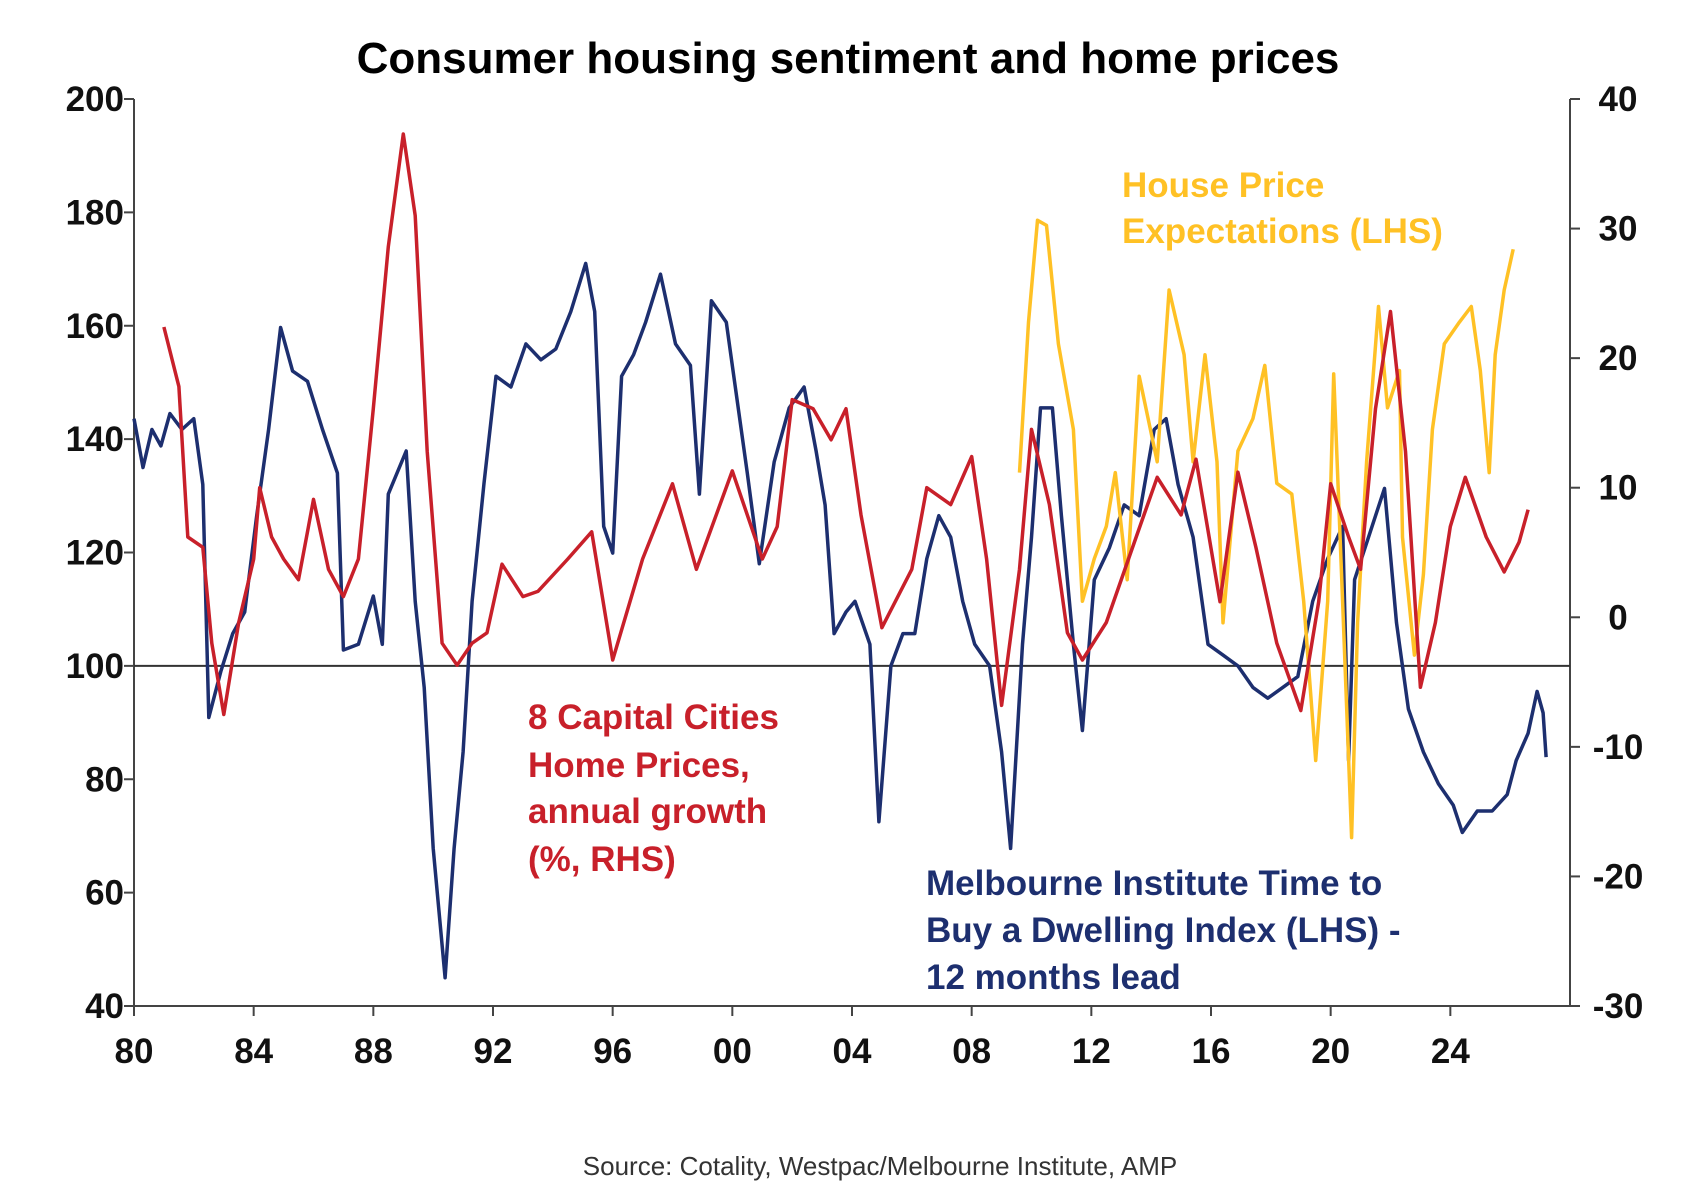 This screenshot has width=1684, height=1190. I want to click on left-tick-label: 80, so click(104, 779).